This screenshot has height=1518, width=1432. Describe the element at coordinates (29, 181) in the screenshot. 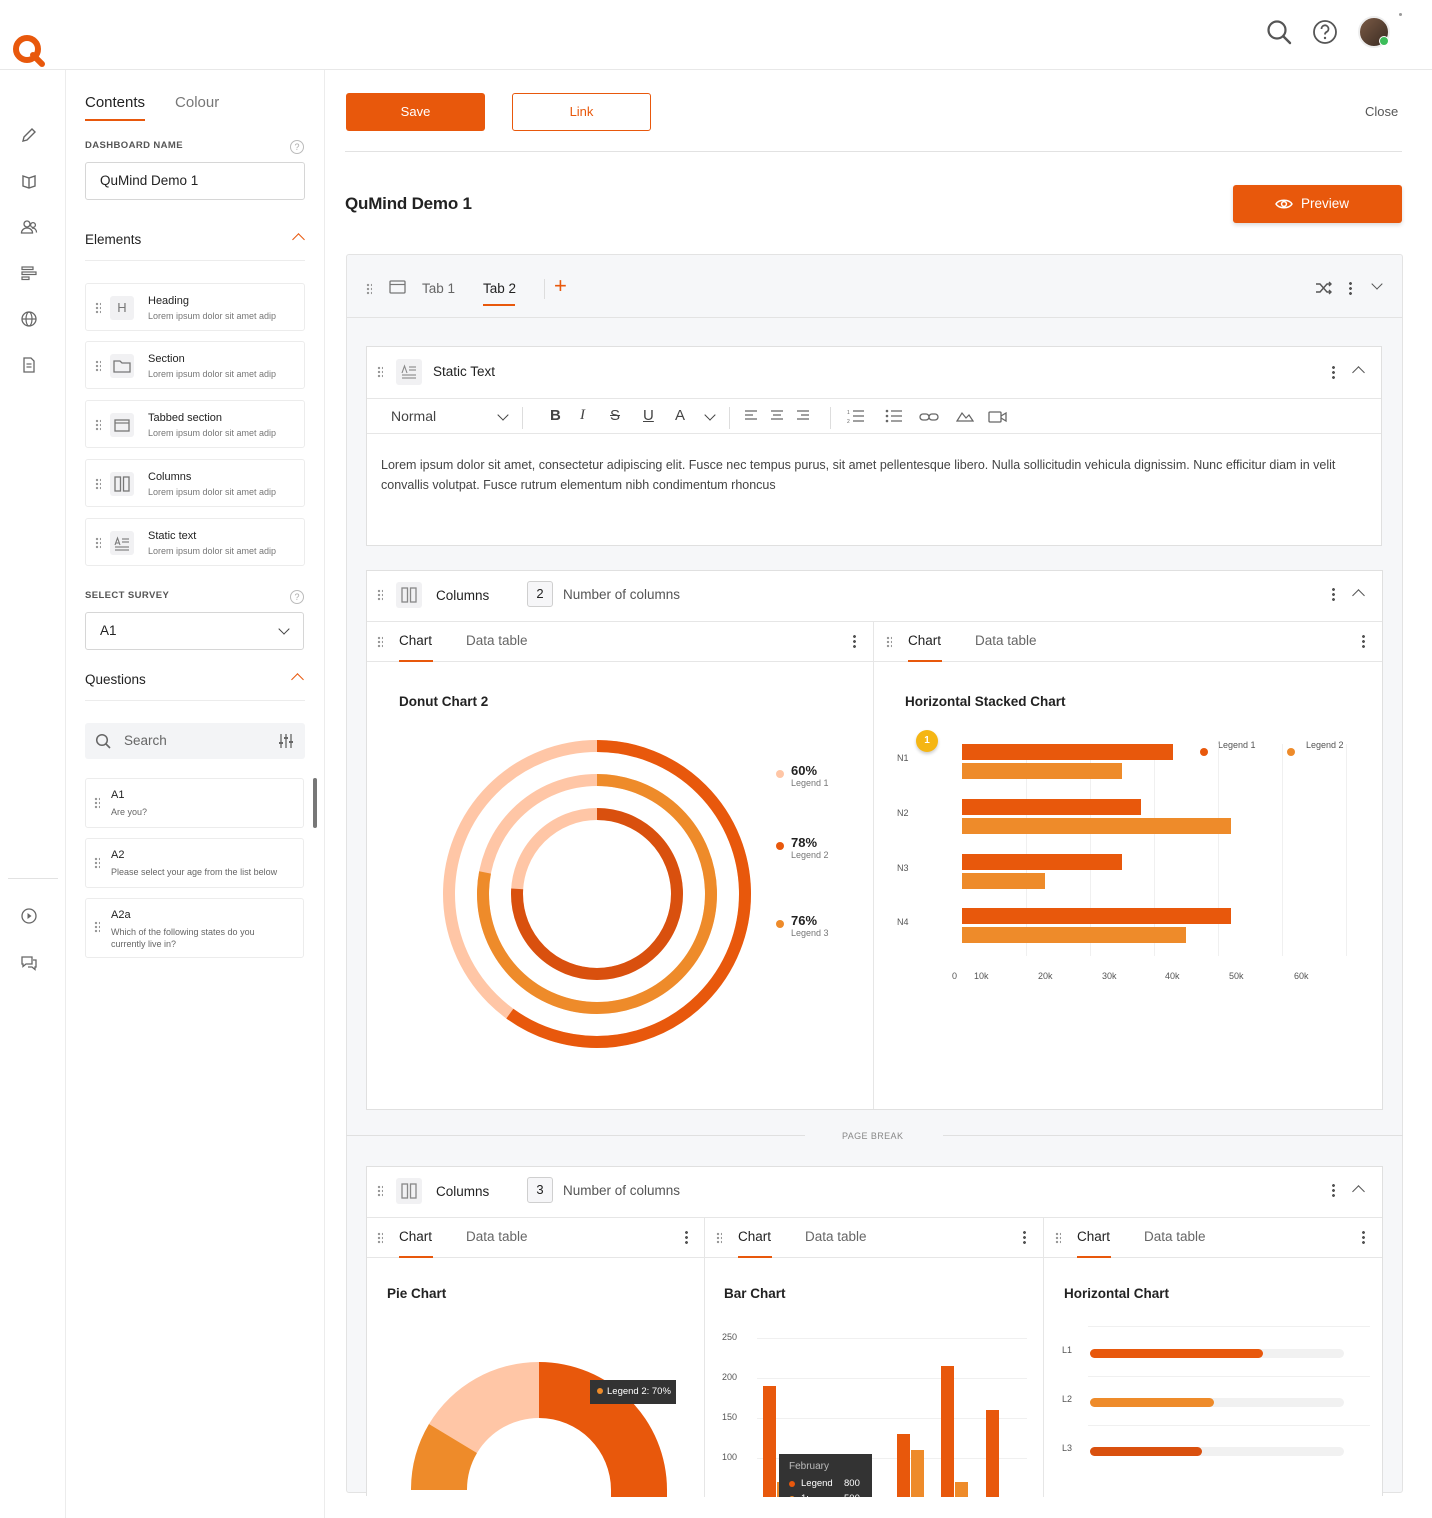

I see `book-icon` at that location.